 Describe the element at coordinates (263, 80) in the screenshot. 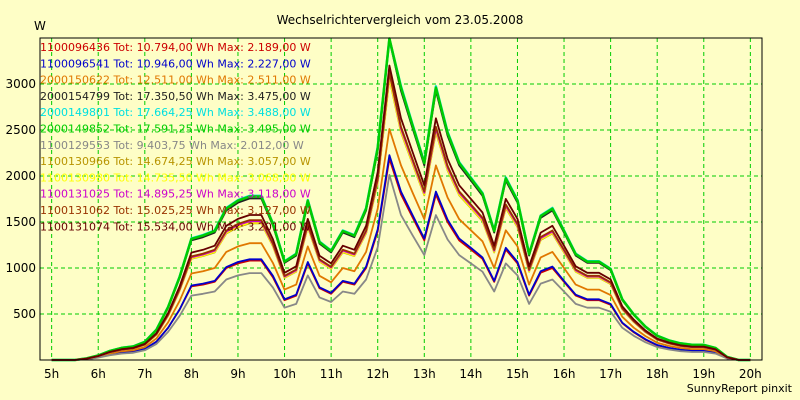

I see `legend-max: Max: 2.511,00 W` at that location.